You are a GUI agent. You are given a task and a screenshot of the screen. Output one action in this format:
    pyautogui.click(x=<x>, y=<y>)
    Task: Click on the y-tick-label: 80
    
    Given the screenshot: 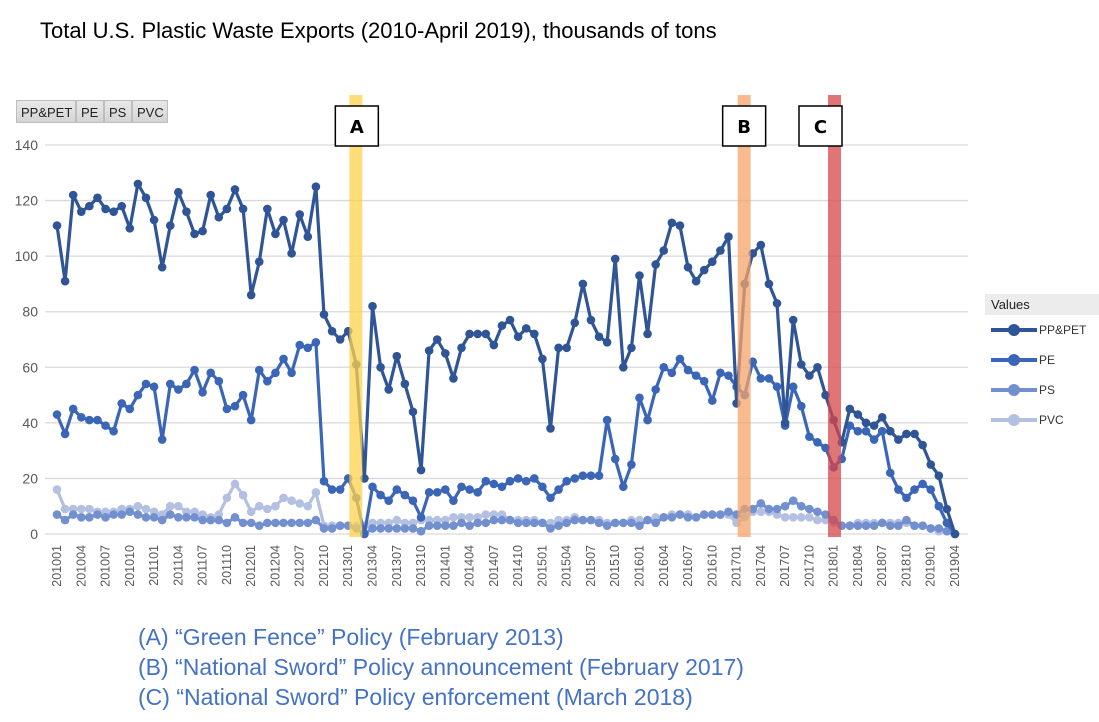 What is the action you would take?
    pyautogui.click(x=30, y=312)
    